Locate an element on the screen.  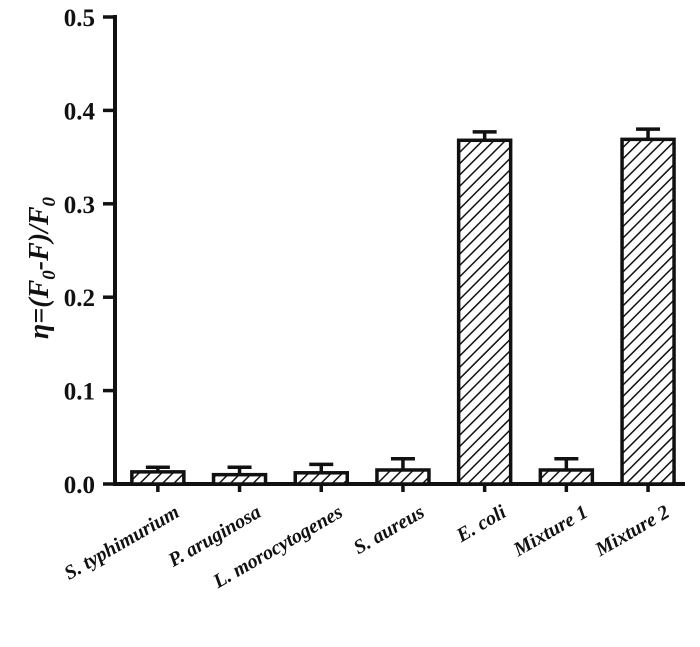
x-category-label: Mixture 2 is located at coordinates (632, 531).